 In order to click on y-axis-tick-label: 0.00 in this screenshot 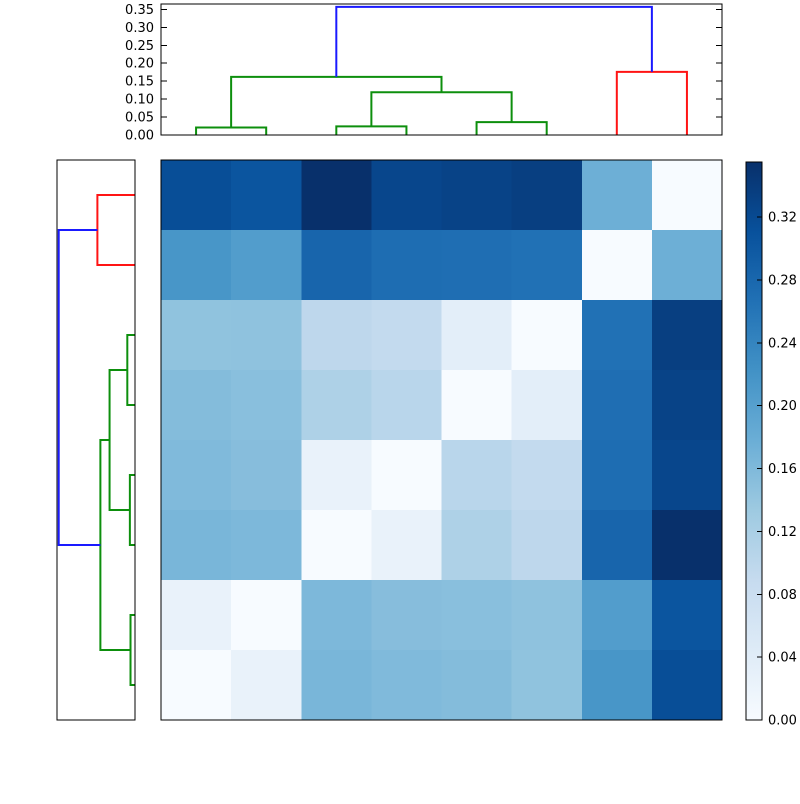, I will do `click(139, 136)`.